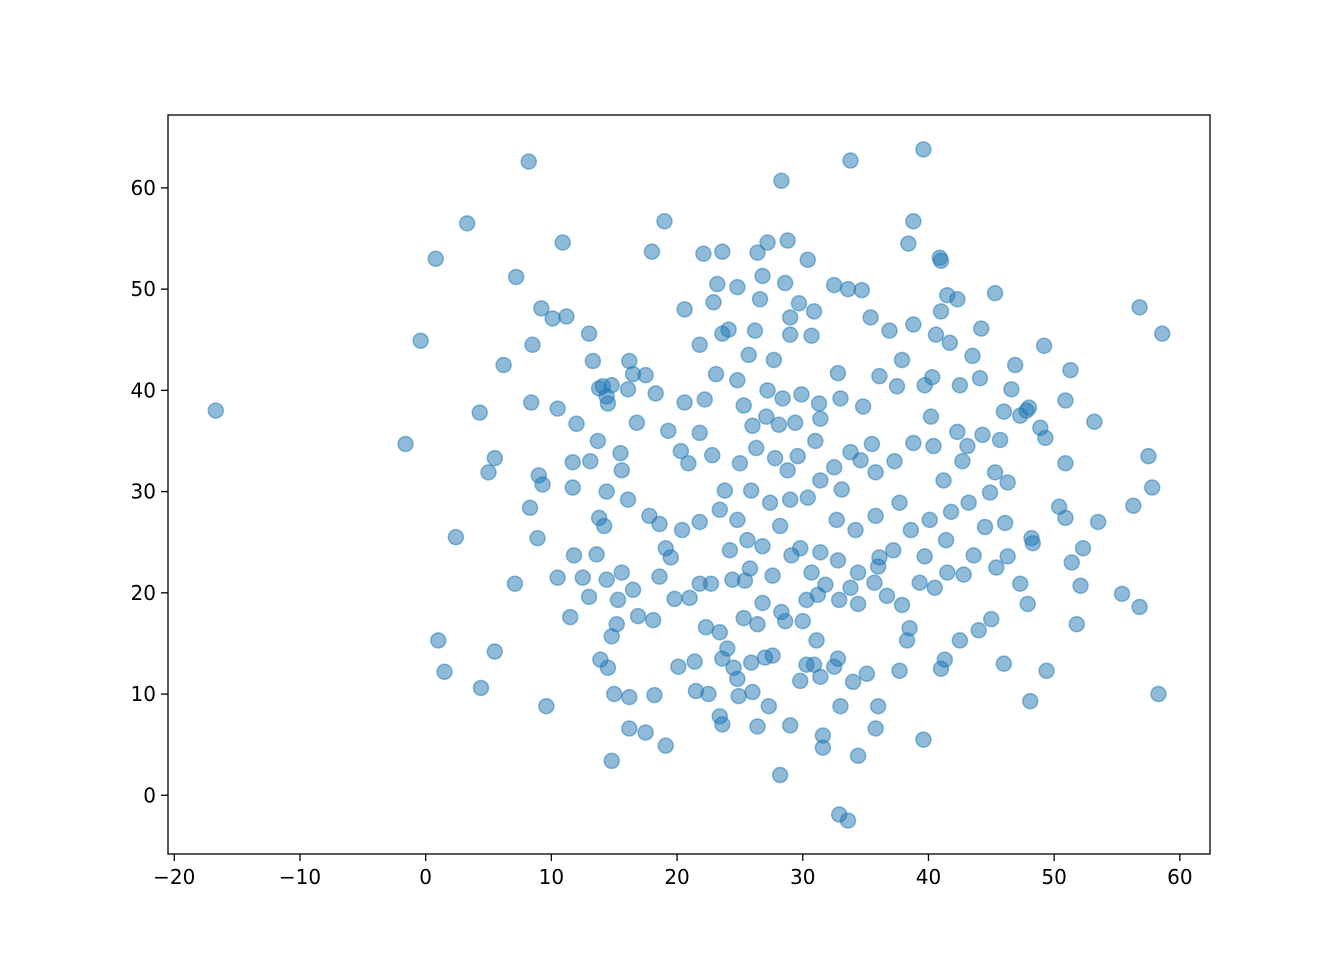 This screenshot has height=964, width=1344. I want to click on x-tick-label: 40, so click(928, 877).